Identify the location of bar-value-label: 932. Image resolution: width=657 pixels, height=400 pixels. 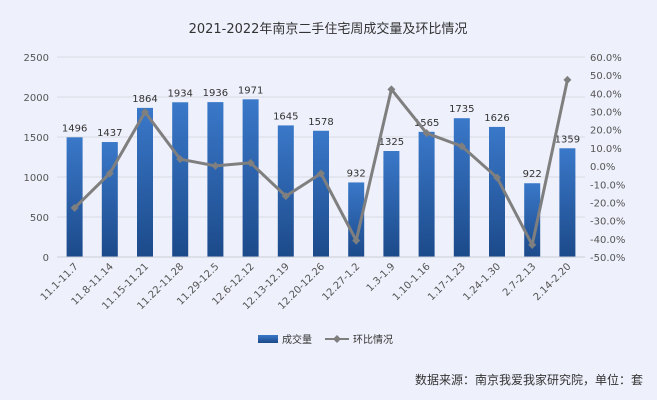
(356, 173).